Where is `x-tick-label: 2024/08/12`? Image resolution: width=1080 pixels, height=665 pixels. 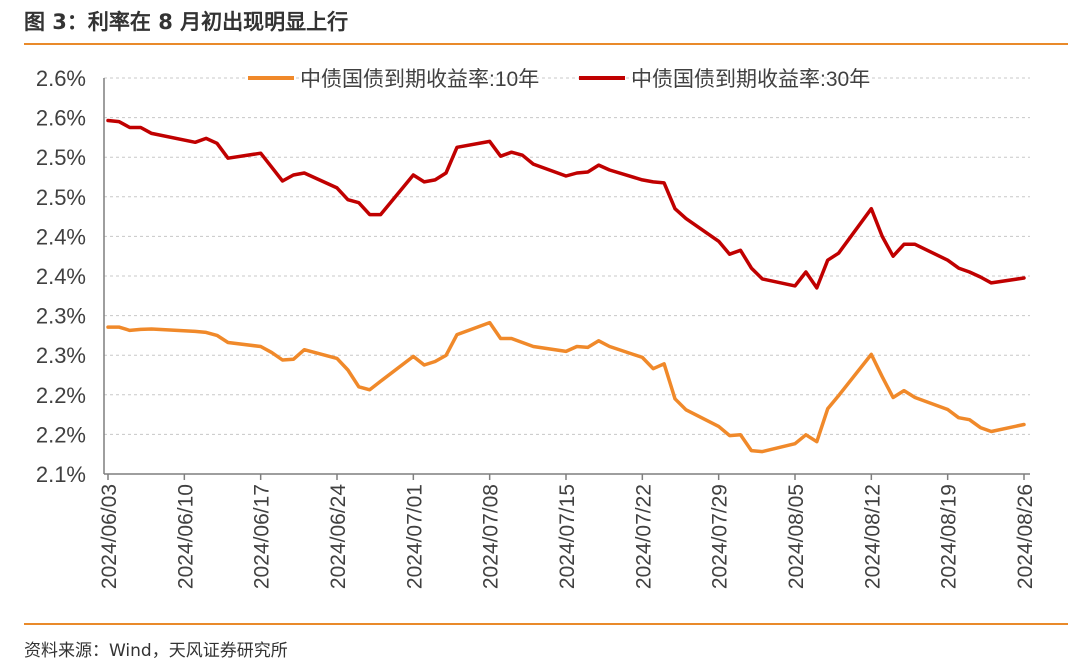 x-tick-label: 2024/08/12 is located at coordinates (872, 536).